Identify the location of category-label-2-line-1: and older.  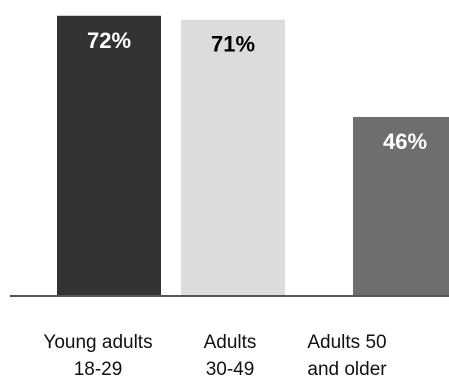
(347, 369).